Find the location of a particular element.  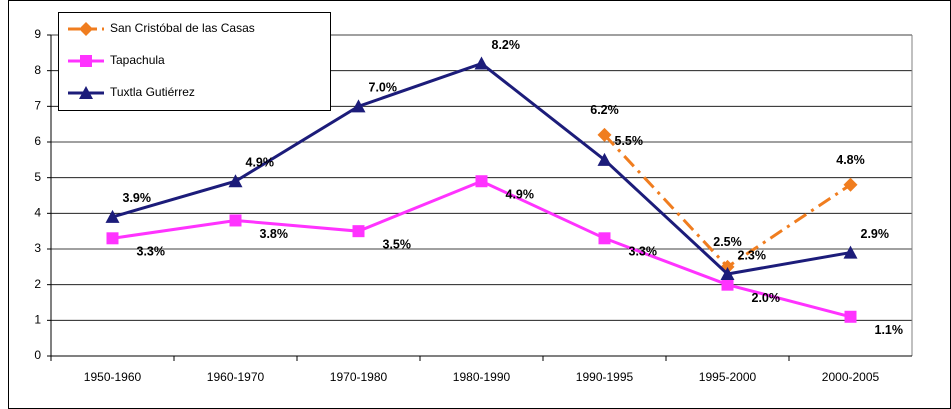

y-tick-label: 8 is located at coordinates (37, 70).